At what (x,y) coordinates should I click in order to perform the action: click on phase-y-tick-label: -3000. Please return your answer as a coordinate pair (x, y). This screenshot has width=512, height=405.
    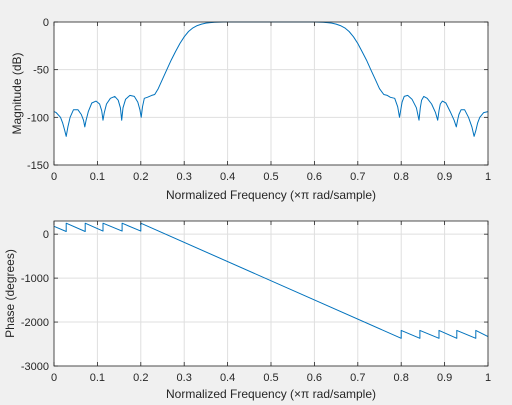
    Looking at the image, I should click on (35, 367).